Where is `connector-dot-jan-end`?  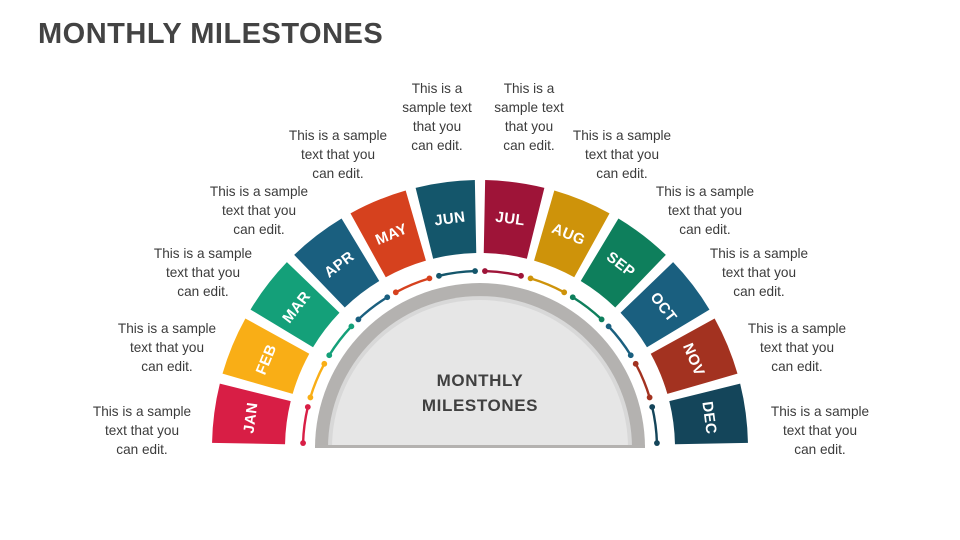
connector-dot-jan-end is located at coordinates (307, 407).